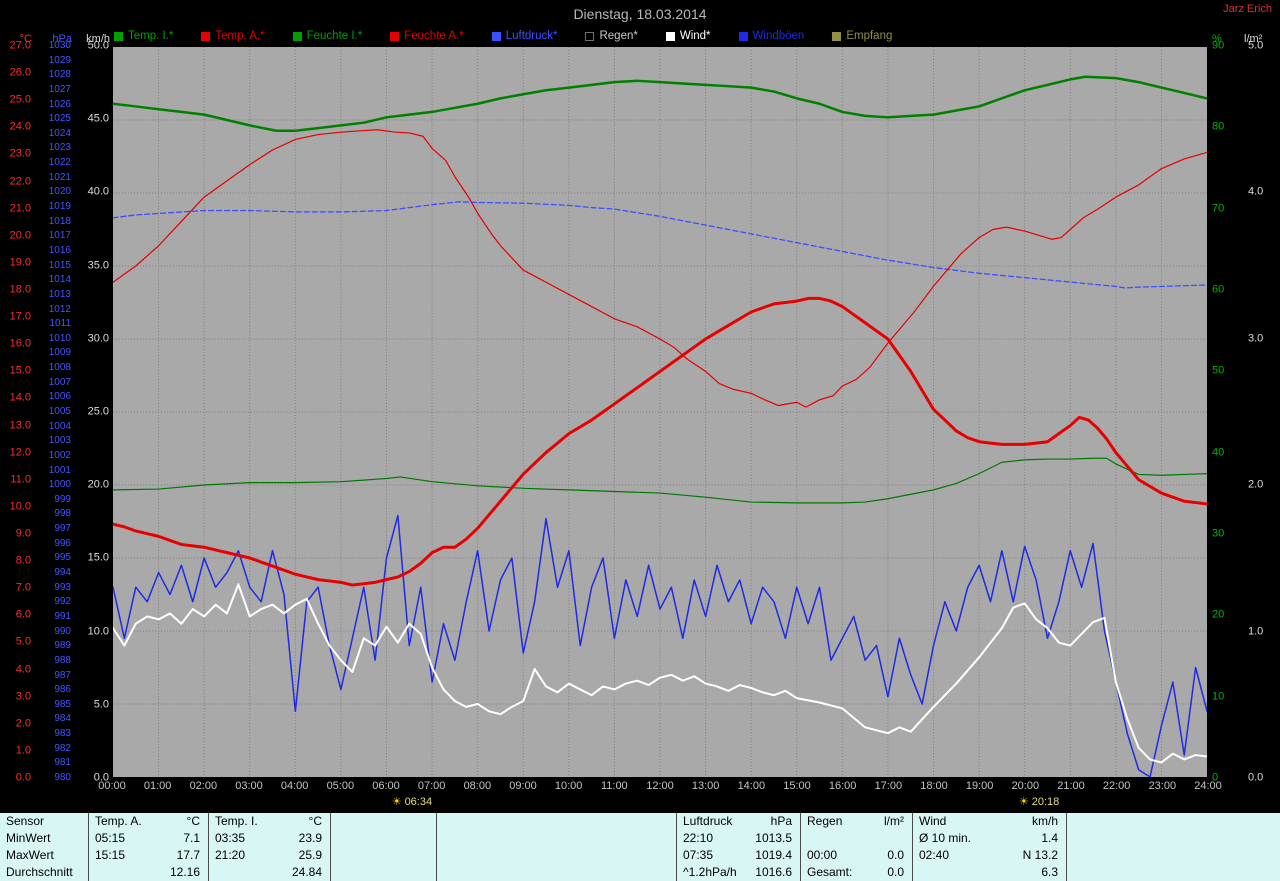 The width and height of the screenshot is (1280, 881). I want to click on kmh-tick-label: 50.0, so click(98, 45).